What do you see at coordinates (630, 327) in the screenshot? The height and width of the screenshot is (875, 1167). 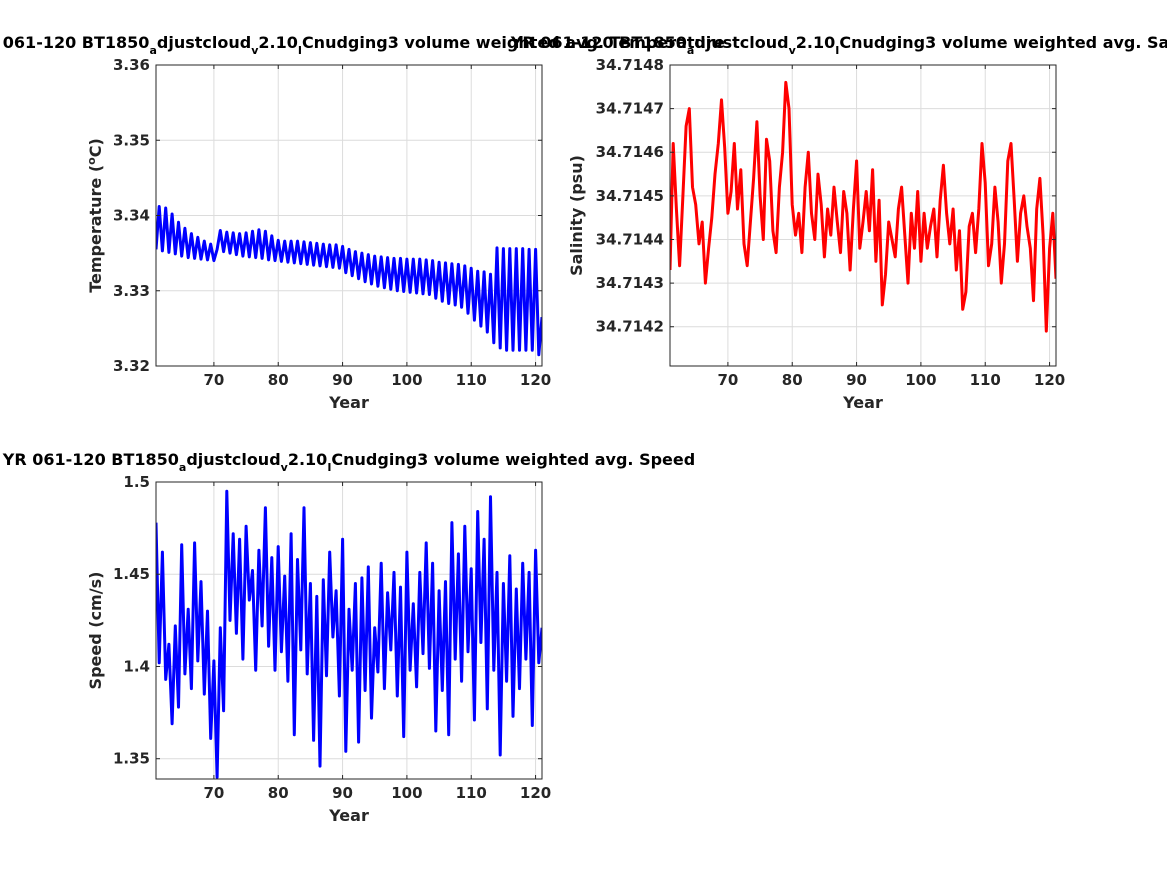 I see `y-tick-label: 34.7142` at bounding box center [630, 327].